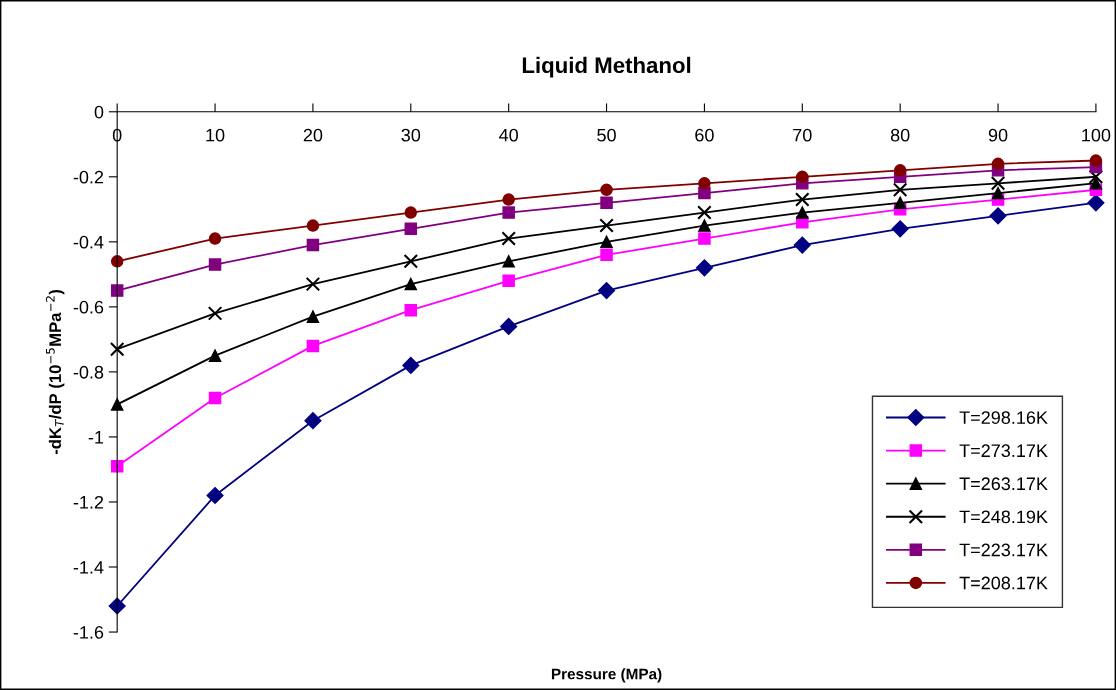 This screenshot has height=690, width=1116. What do you see at coordinates (88, 242) in the screenshot?
I see `y-tick-label: -0.4` at bounding box center [88, 242].